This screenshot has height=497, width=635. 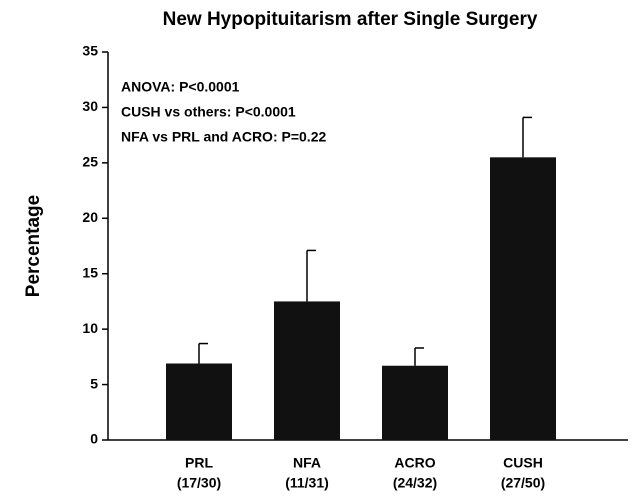 What do you see at coordinates (523, 463) in the screenshot?
I see `x-tick-label: CUSH` at bounding box center [523, 463].